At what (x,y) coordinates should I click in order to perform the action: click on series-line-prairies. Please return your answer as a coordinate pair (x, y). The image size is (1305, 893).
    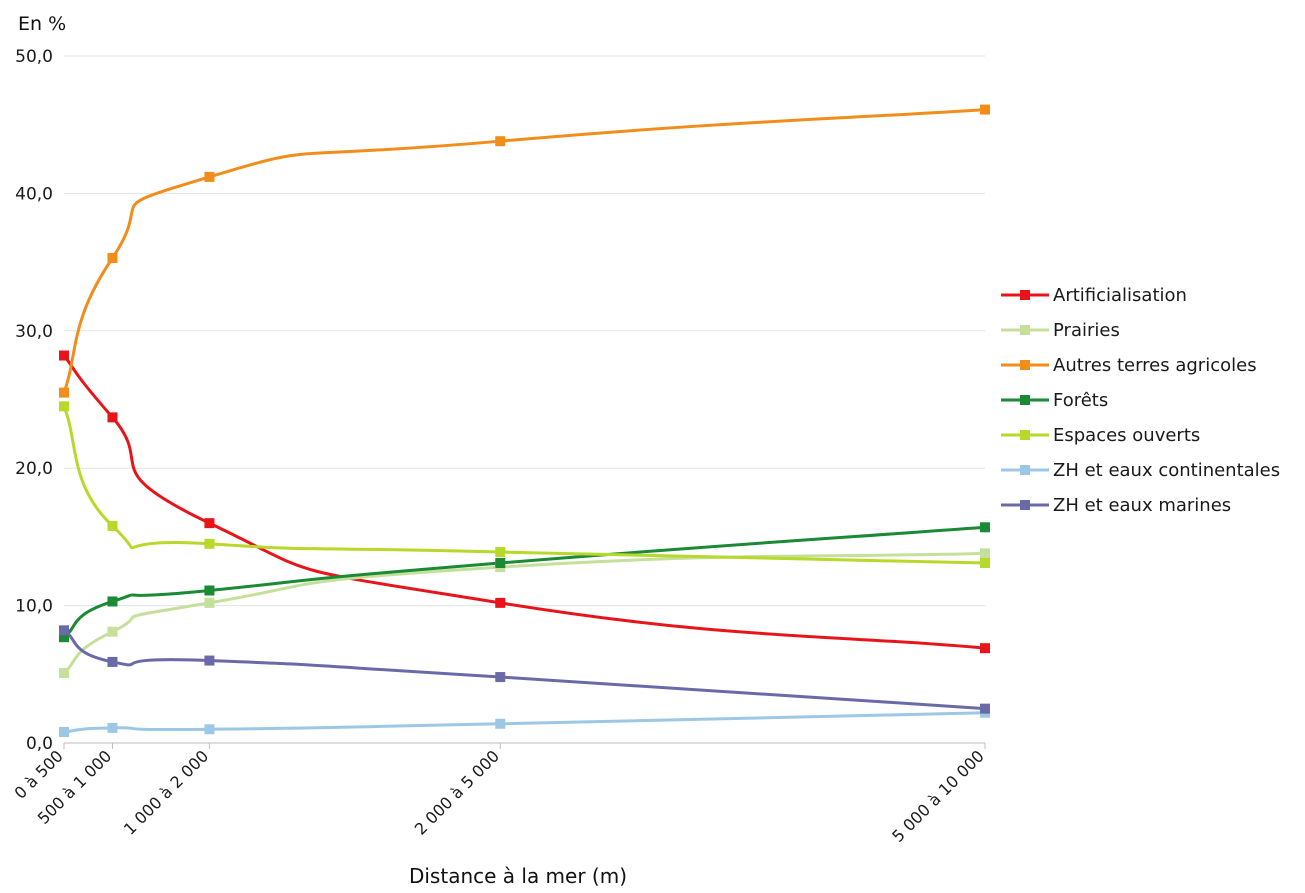
    Looking at the image, I should click on (524, 613).